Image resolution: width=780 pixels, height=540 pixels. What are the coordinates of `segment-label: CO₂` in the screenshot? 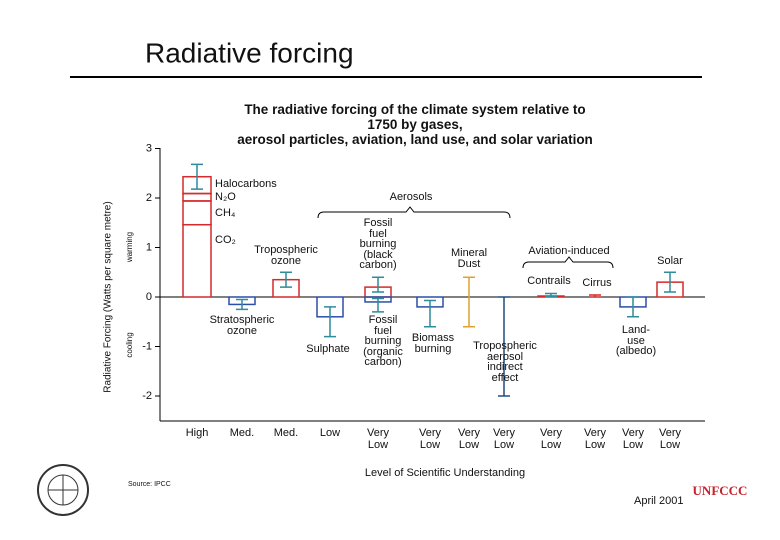 It's located at (225, 240).